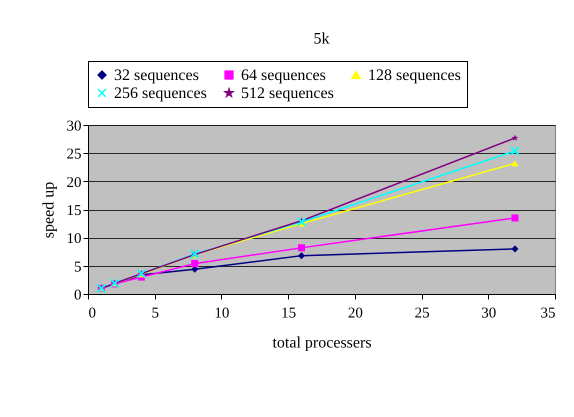  Describe the element at coordinates (74, 211) in the screenshot. I see `y-tick-label: 15` at that location.